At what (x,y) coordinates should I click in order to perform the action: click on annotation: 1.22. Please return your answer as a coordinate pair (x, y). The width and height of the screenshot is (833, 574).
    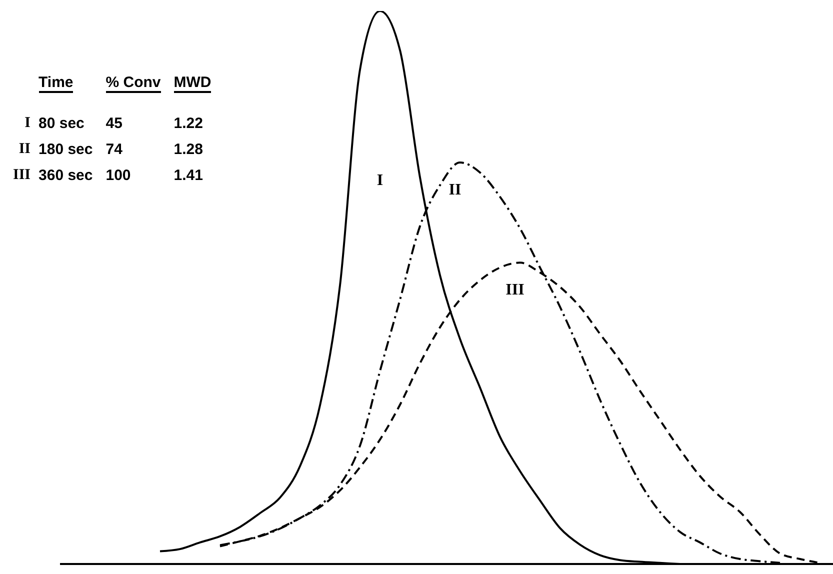
    Looking at the image, I should click on (188, 124).